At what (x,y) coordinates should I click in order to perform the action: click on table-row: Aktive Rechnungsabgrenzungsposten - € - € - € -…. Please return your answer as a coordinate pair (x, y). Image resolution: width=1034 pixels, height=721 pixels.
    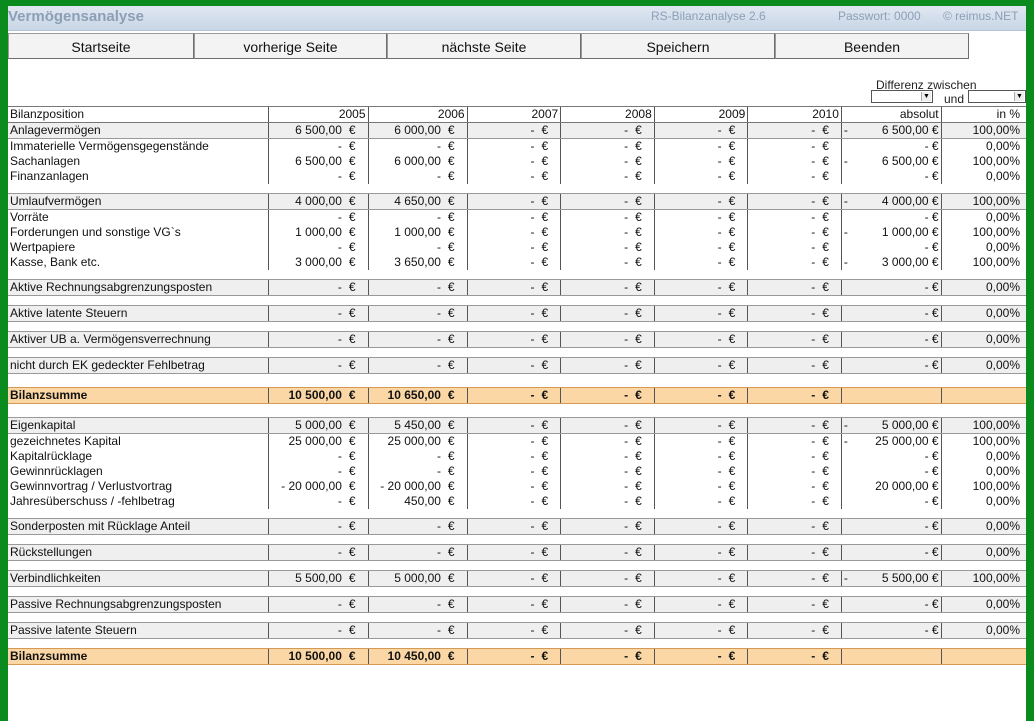
    Looking at the image, I should click on (517, 287).